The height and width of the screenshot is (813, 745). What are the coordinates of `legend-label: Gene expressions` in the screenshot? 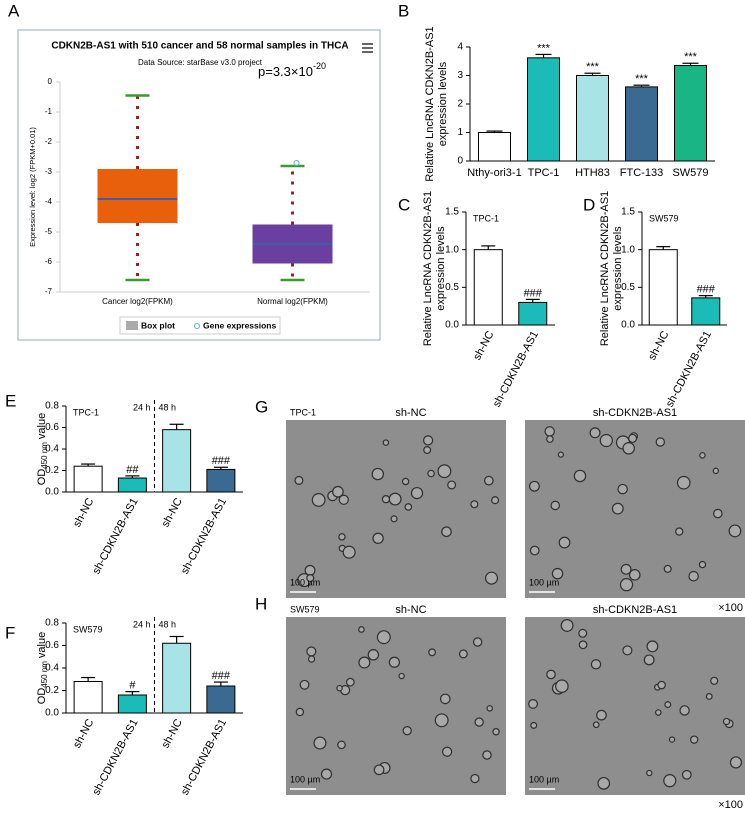 It's located at (240, 325).